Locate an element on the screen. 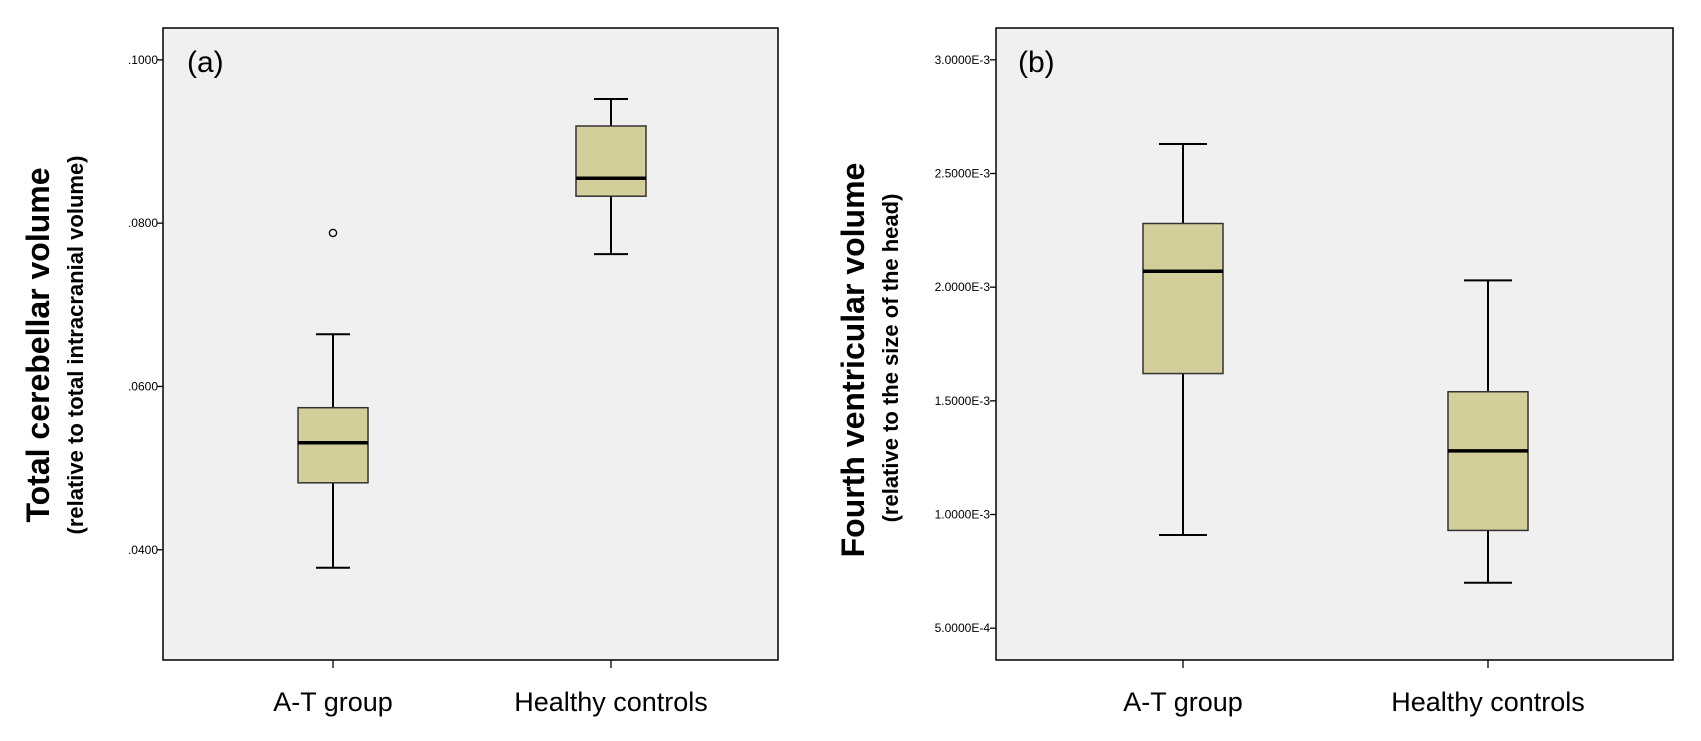  y-tick-label: 1.5000E-3 is located at coordinates (963, 401).